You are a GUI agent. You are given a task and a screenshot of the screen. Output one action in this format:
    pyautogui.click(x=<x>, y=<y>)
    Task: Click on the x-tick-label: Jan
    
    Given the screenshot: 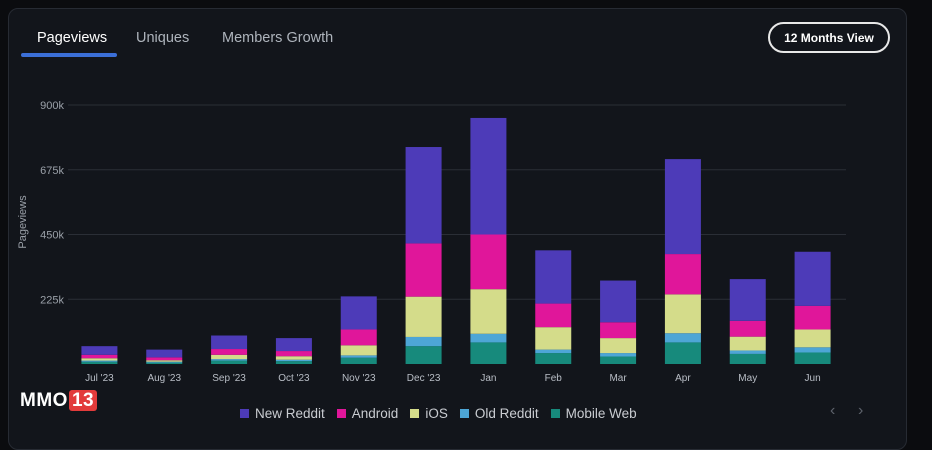 What is the action you would take?
    pyautogui.click(x=488, y=378)
    